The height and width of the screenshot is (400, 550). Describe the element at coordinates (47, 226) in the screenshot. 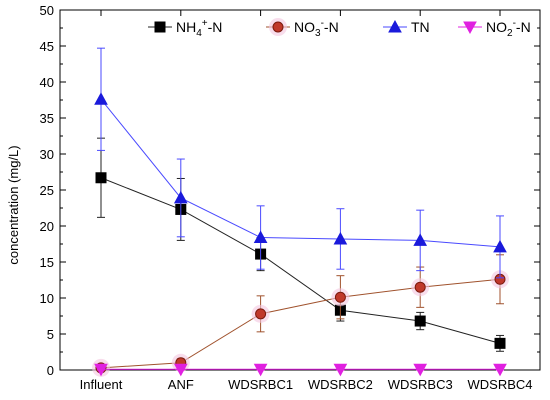

I see `y-tick-label: 20` at that location.